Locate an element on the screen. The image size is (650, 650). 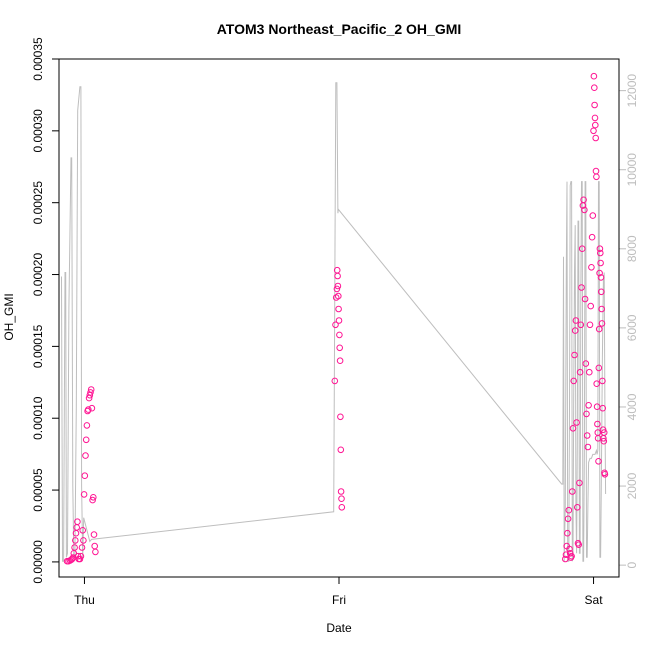
y-tick-label-left: 0.00000 is located at coordinates (38, 562).